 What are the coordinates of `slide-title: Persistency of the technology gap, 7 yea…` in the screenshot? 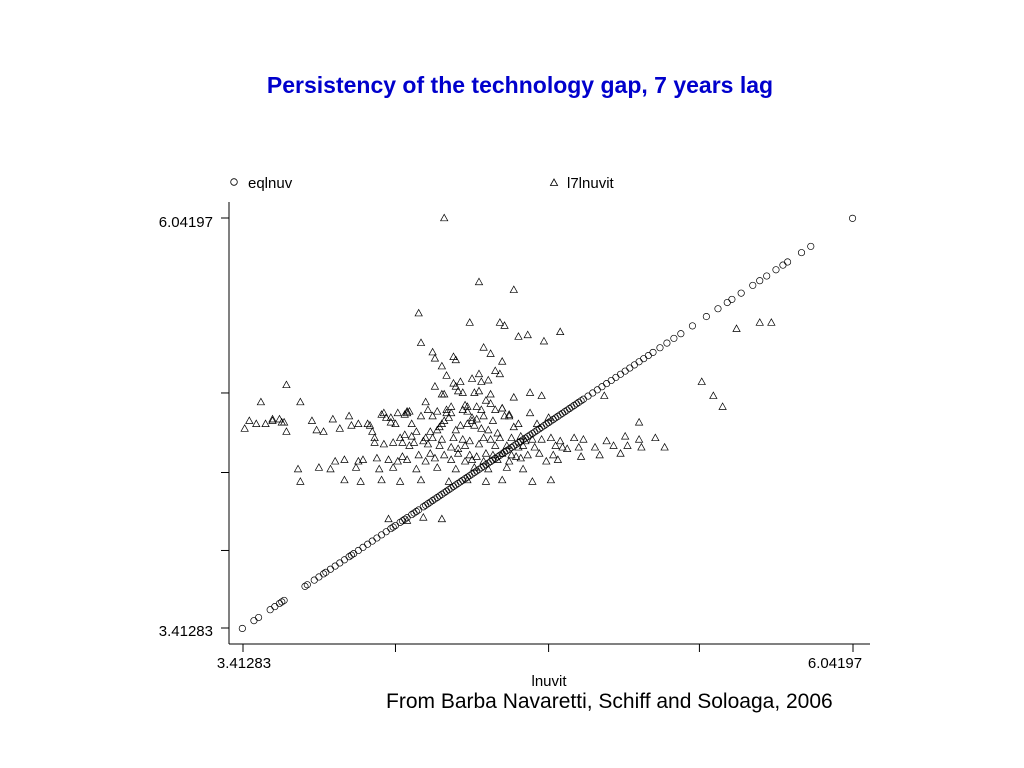 It's located at (520, 85).